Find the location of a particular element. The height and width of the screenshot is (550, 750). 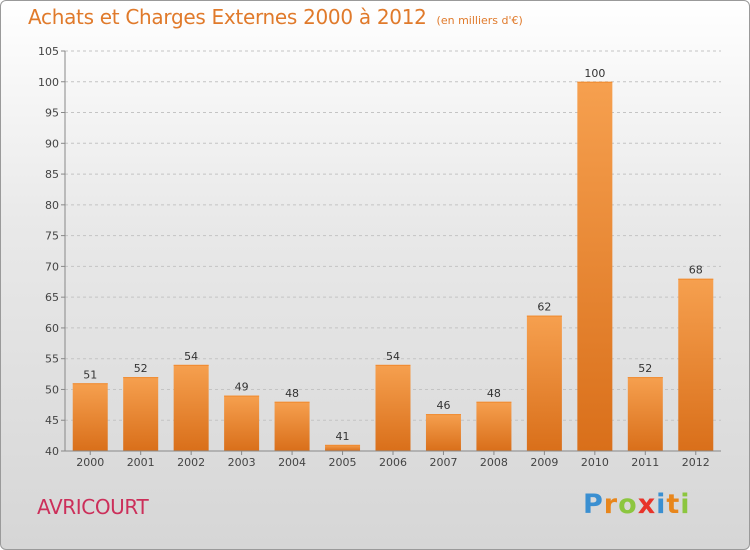

x-tick-label: 2000 is located at coordinates (90, 462).